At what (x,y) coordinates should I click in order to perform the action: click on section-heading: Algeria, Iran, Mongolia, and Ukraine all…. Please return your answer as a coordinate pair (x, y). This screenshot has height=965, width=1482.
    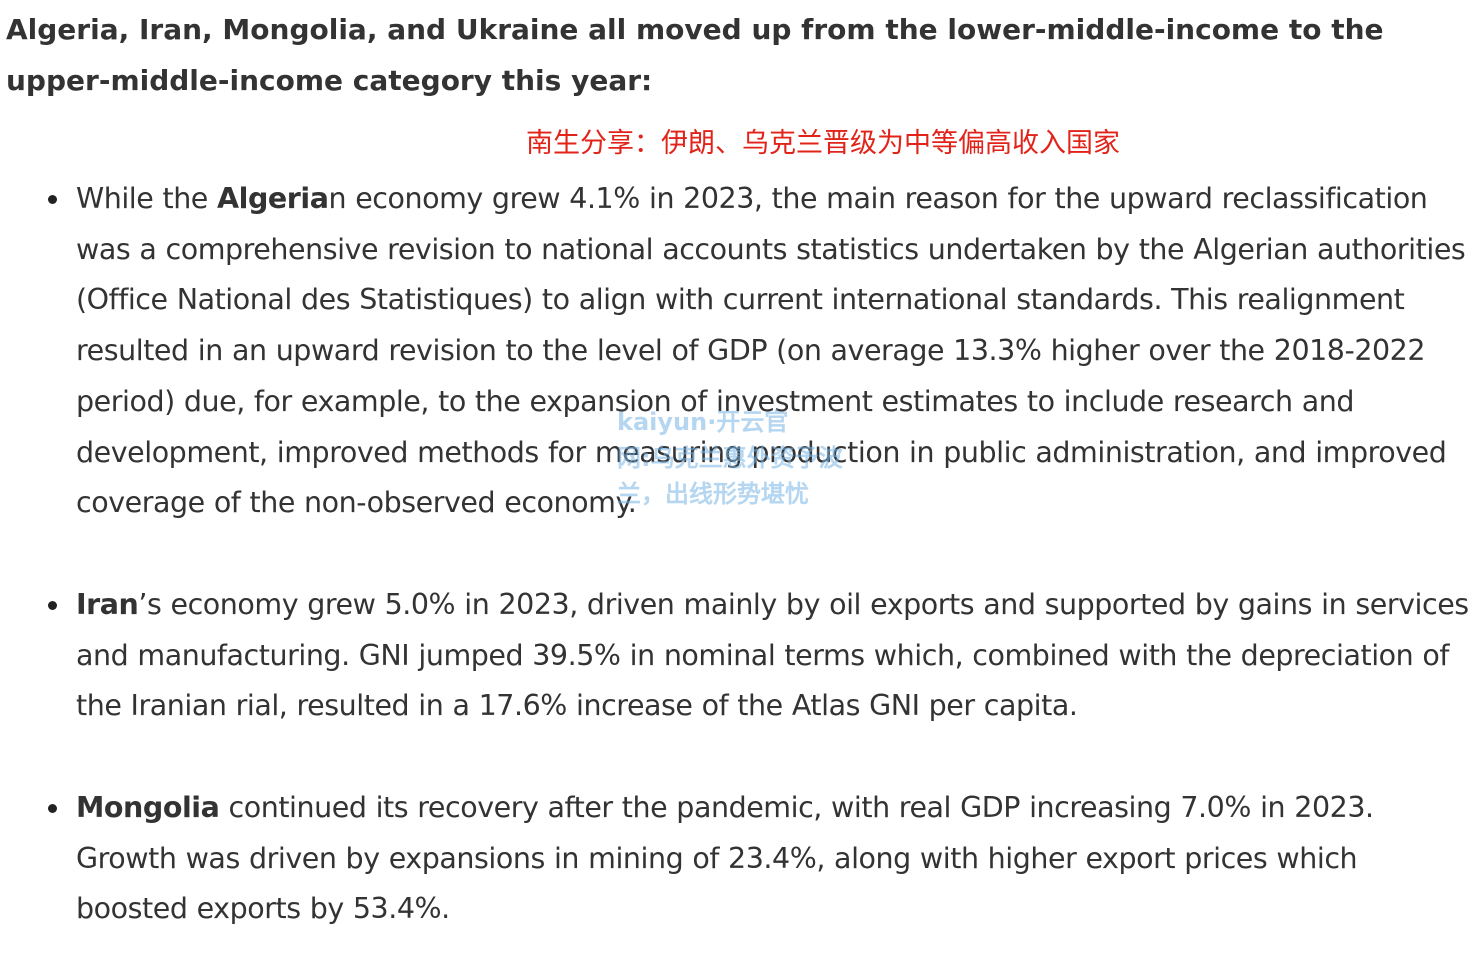
    Looking at the image, I should click on (695, 55).